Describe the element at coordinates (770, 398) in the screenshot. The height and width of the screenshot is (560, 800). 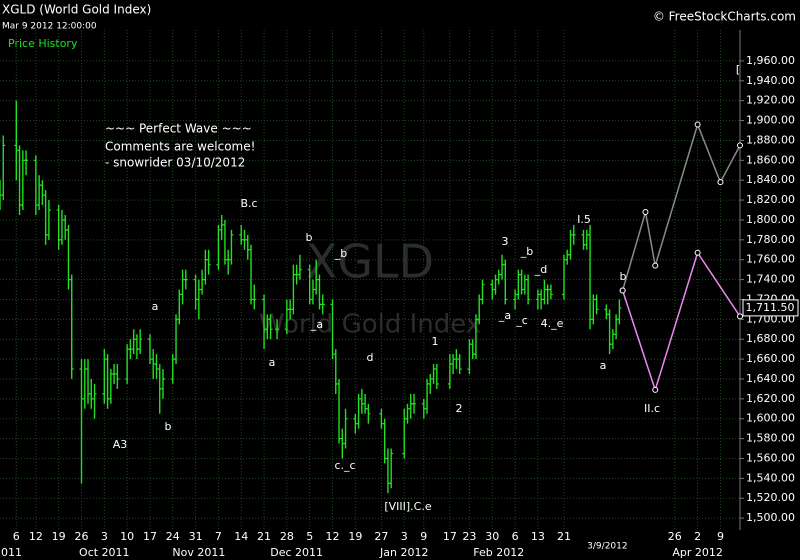
I see `y-tick-label: 1,620.00` at that location.